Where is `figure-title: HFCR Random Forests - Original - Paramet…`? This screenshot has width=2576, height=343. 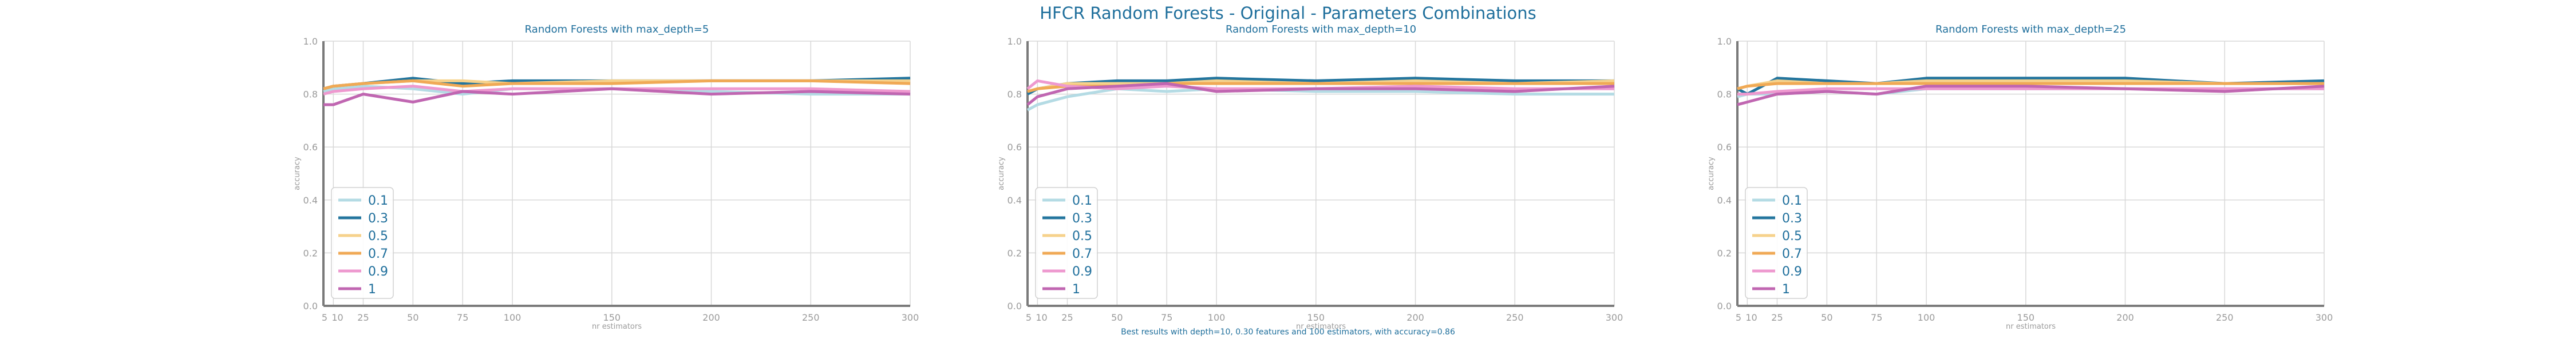 figure-title: HFCR Random Forests - Original - Paramet… is located at coordinates (1288, 13).